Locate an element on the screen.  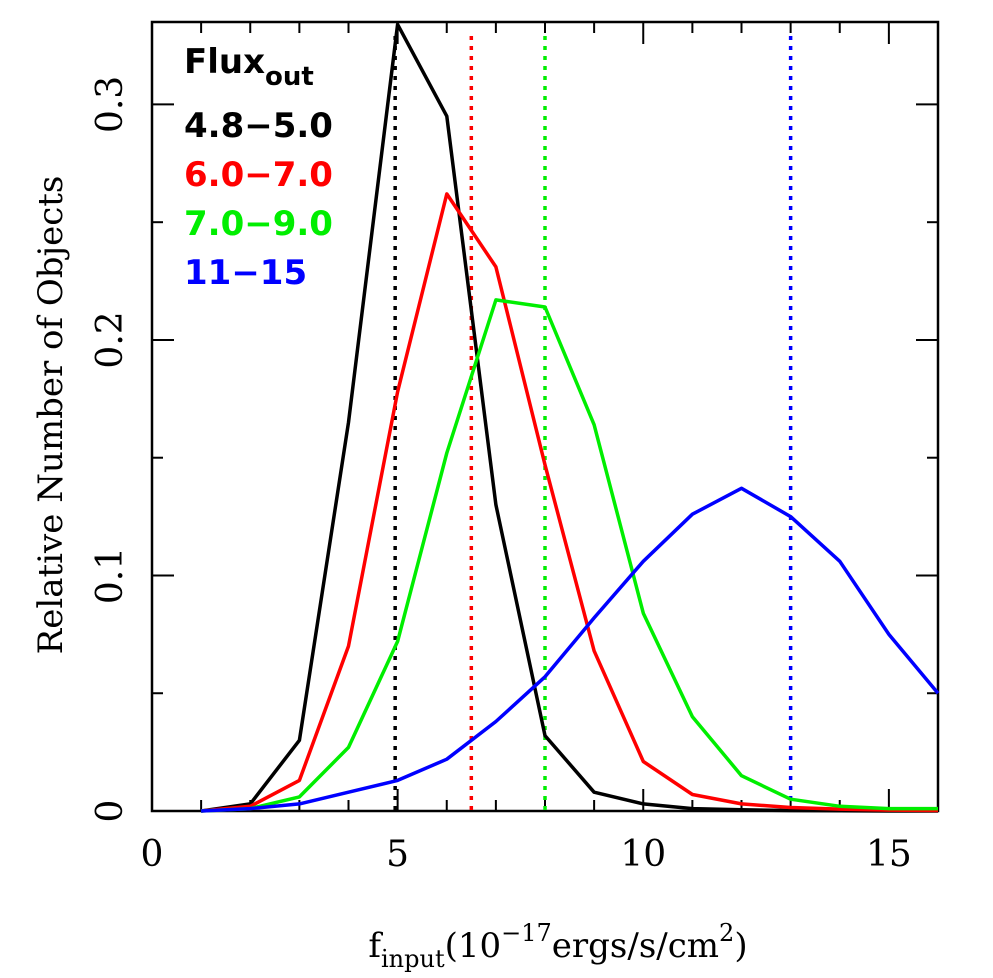
y-tick-label: 0.1 is located at coordinates (110, 575).